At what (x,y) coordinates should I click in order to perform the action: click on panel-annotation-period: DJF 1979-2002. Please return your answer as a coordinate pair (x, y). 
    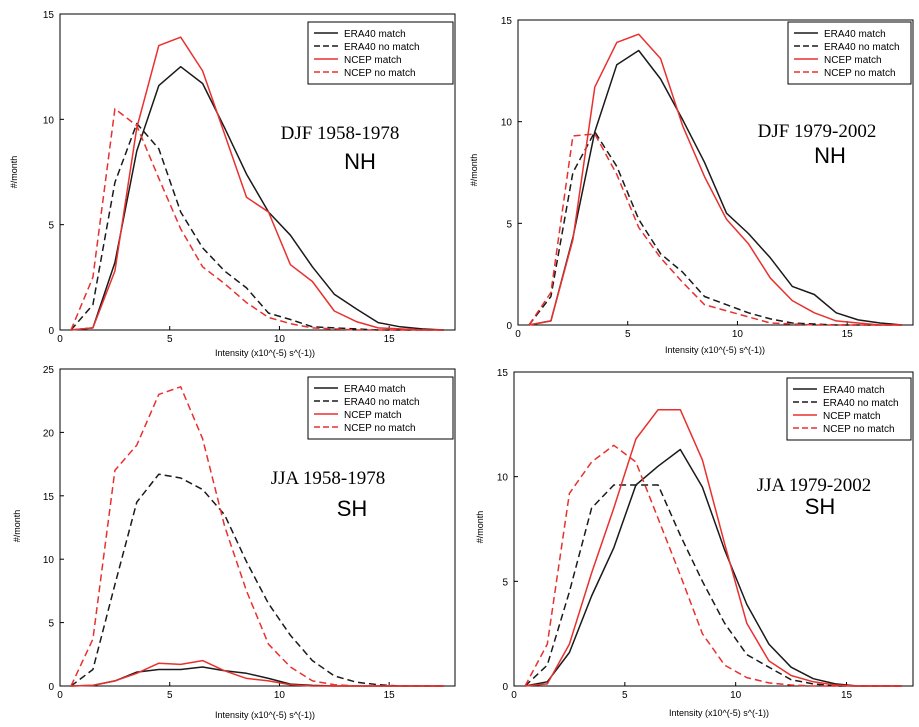
    Looking at the image, I should click on (817, 131).